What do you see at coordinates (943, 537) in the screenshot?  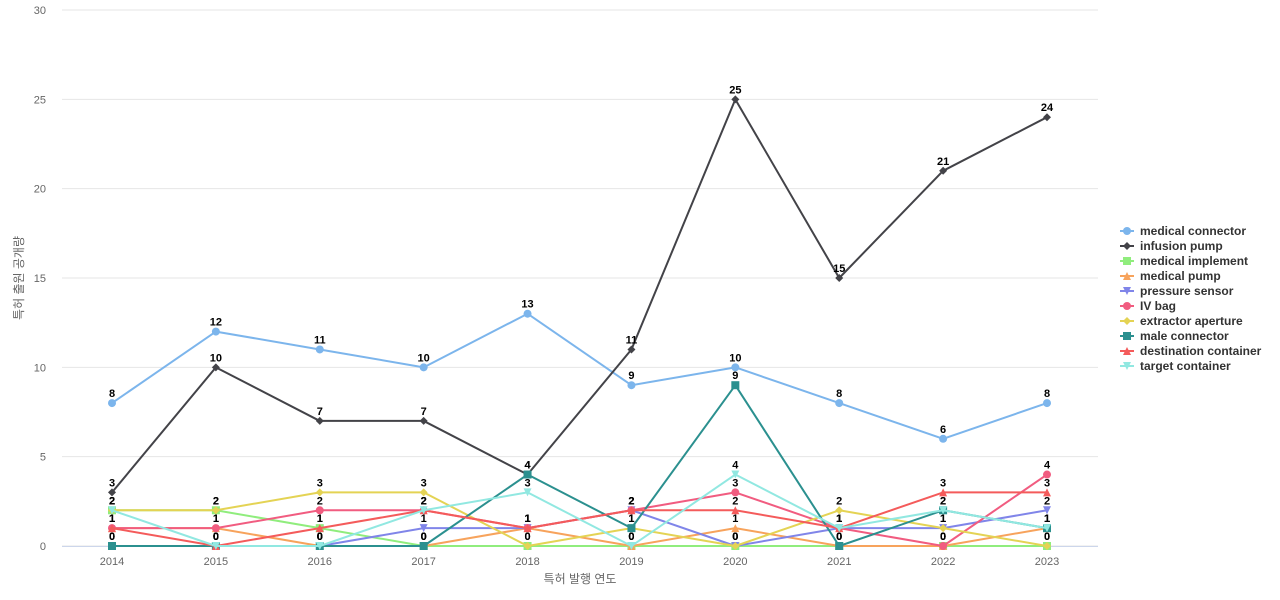 I see `data-label-iv-bag: 0` at bounding box center [943, 537].